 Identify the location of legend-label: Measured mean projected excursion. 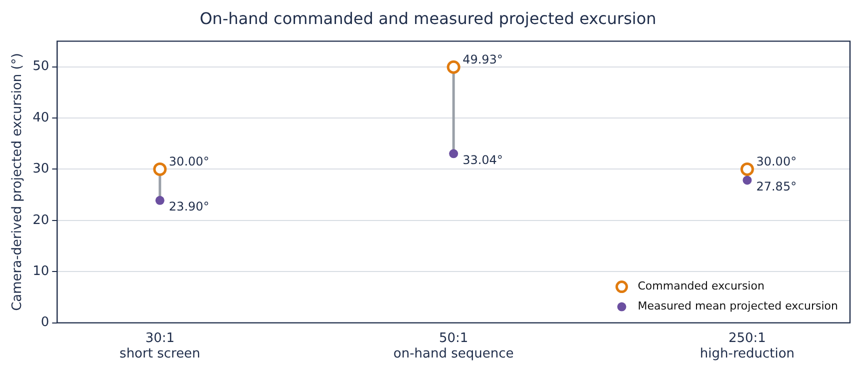
(738, 306).